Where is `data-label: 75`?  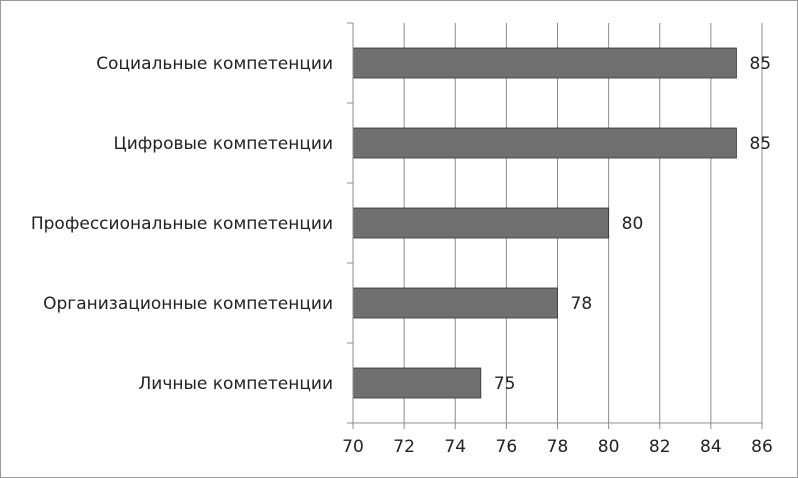 data-label: 75 is located at coordinates (505, 384).